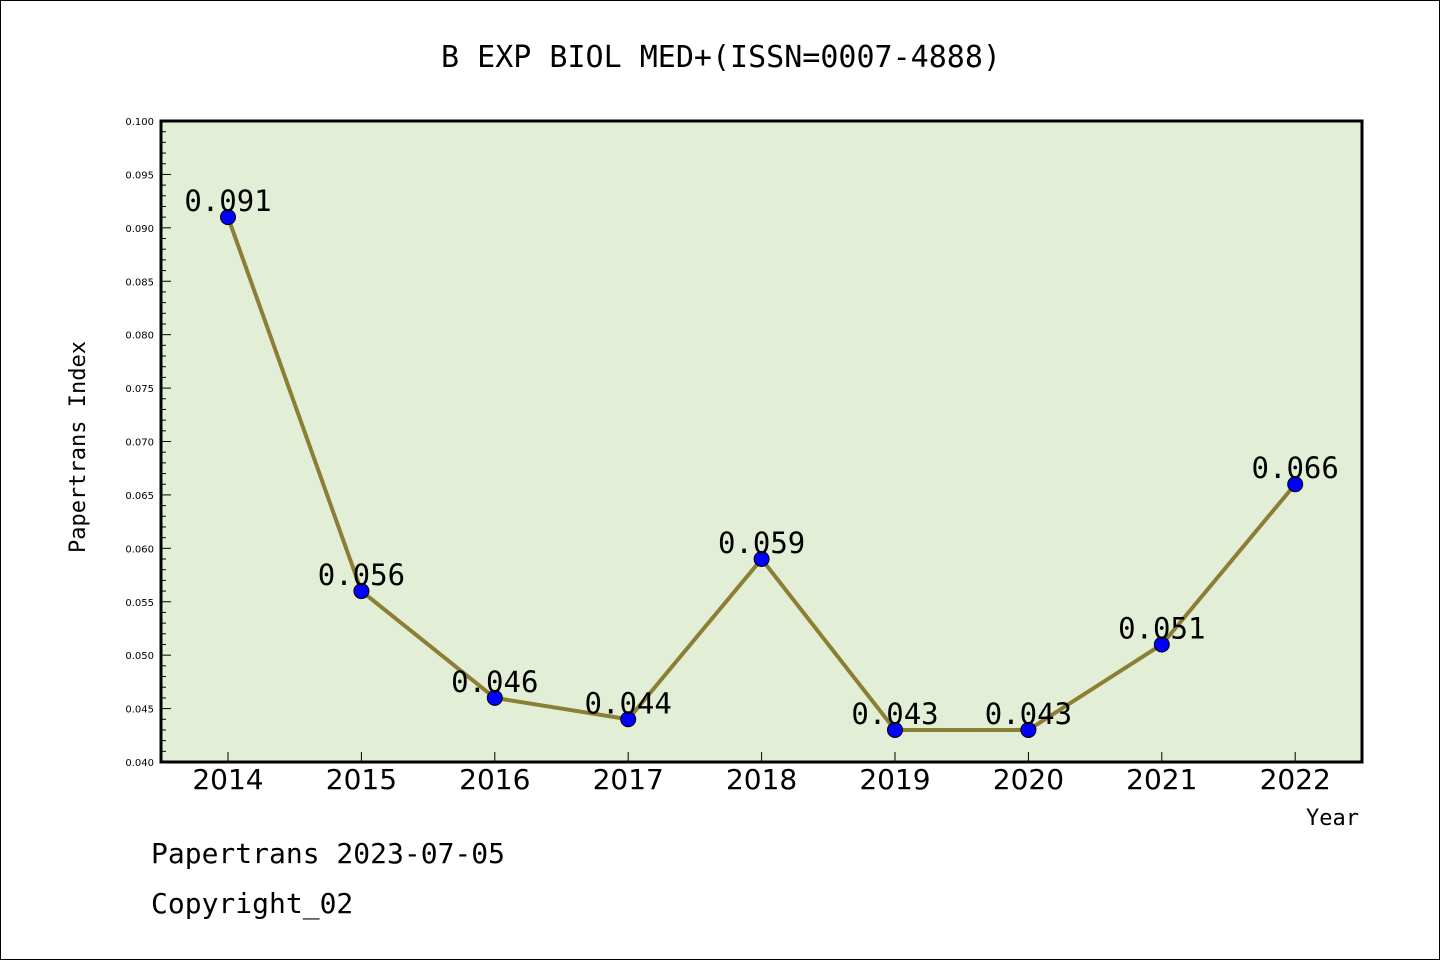 This screenshot has width=1440, height=960. What do you see at coordinates (494, 779) in the screenshot?
I see `x-tick-label: 2016` at bounding box center [494, 779].